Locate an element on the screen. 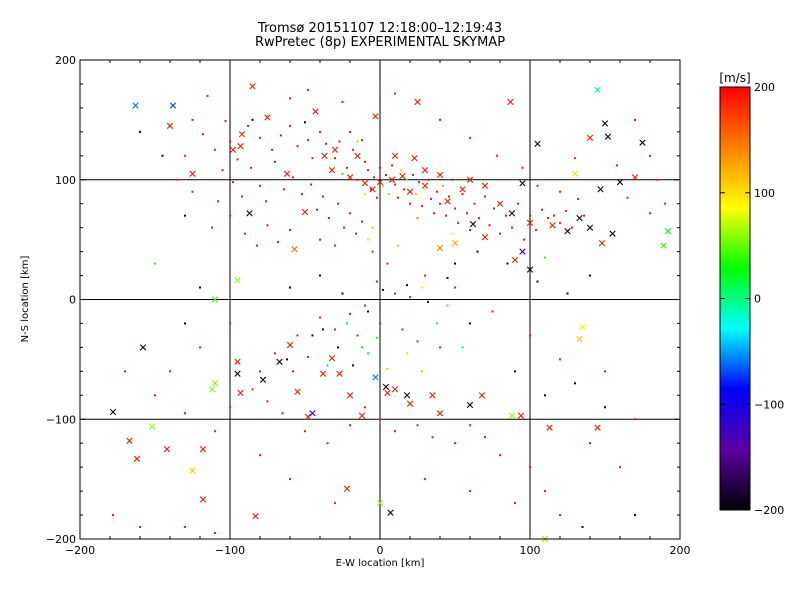  x-tick-label: 100 is located at coordinates (530, 550).